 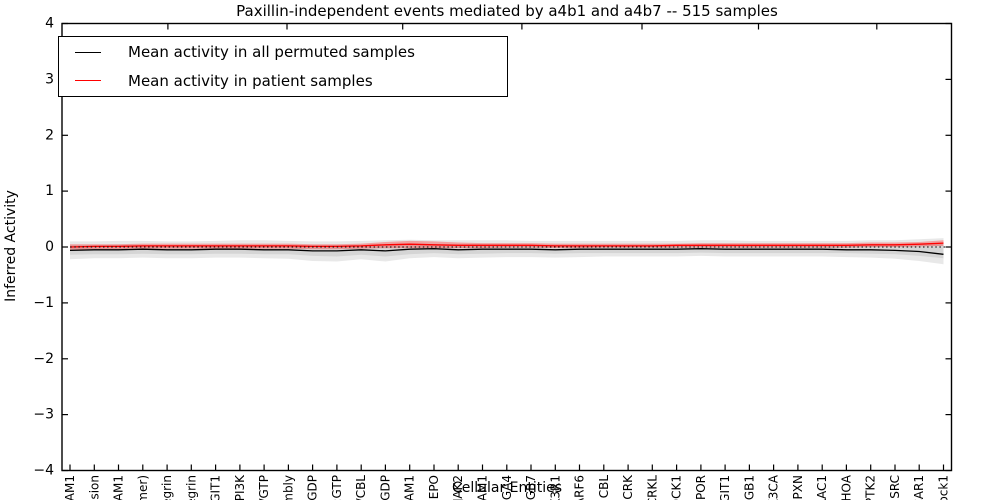 What do you see at coordinates (822, 487) in the screenshot?
I see `x-tick-label: RAC1` at bounding box center [822, 487].